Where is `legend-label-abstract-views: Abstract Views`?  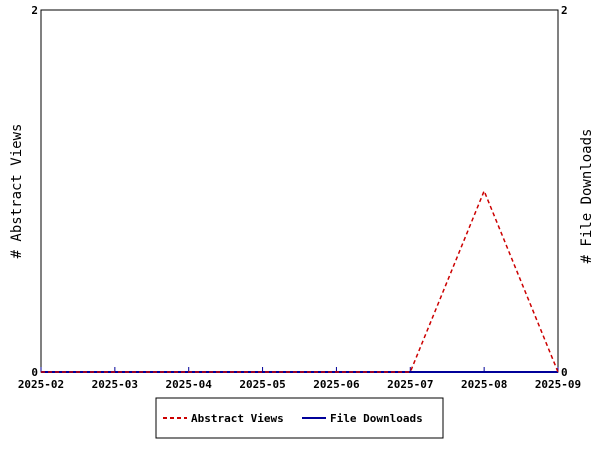
legend-label-abstract-views: Abstract Views is located at coordinates (237, 418).